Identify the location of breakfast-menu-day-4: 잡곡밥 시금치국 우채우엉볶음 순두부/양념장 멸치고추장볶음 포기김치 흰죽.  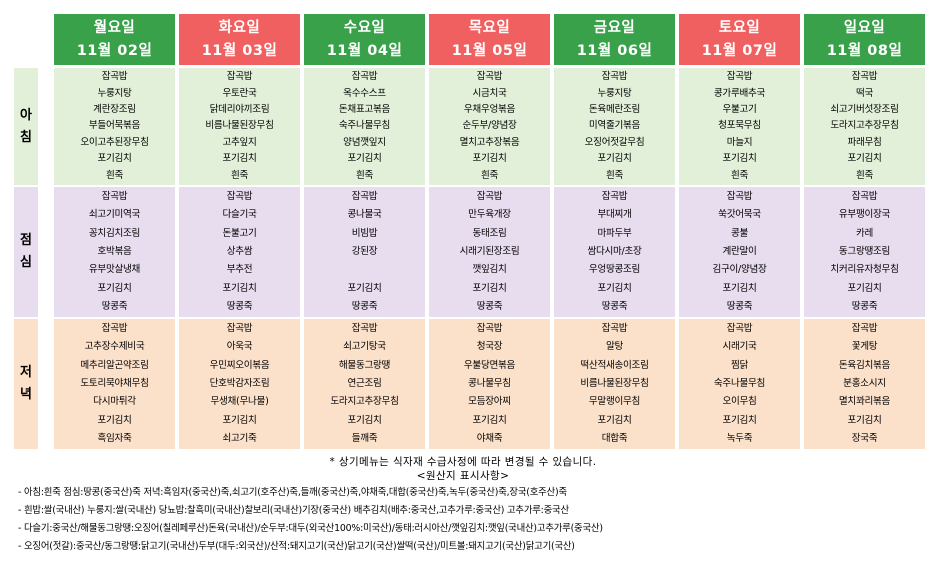
(489, 126).